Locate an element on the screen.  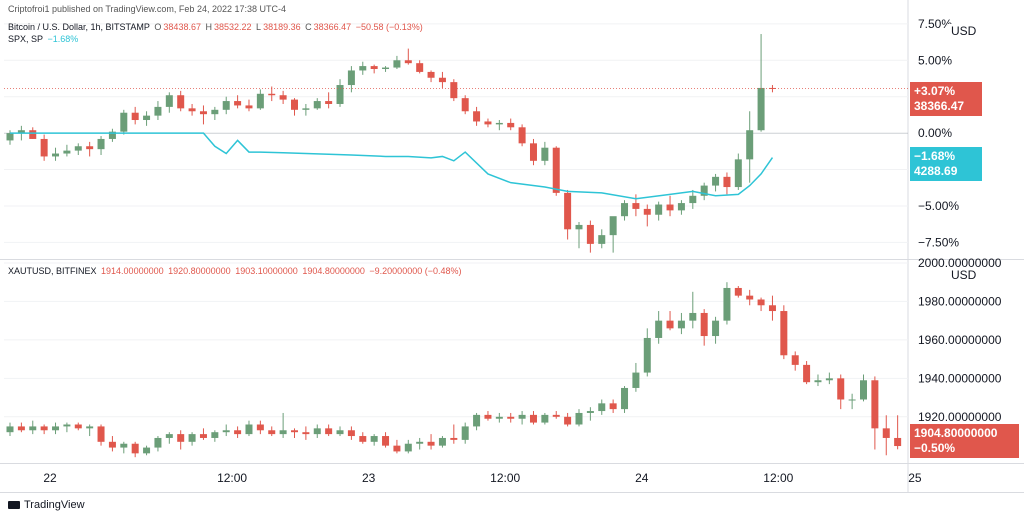
btc-open: 38438.67 is located at coordinates (182, 27).